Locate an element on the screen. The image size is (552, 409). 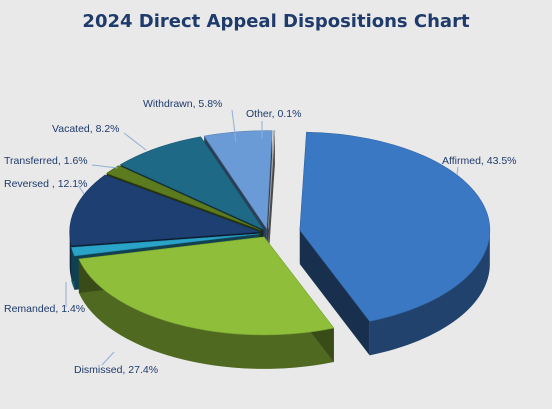
data-label-dismissed: Dismissed, 27.4% is located at coordinates (116, 370).